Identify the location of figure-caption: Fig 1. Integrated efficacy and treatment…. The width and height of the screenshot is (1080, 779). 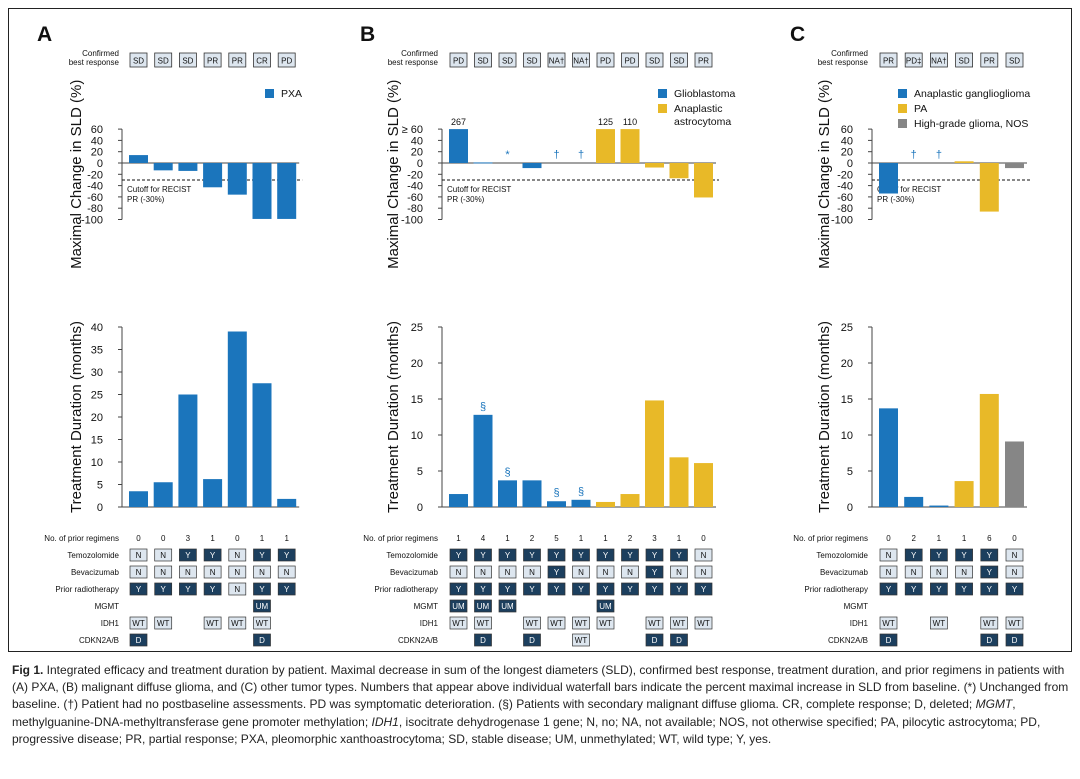
(541, 705).